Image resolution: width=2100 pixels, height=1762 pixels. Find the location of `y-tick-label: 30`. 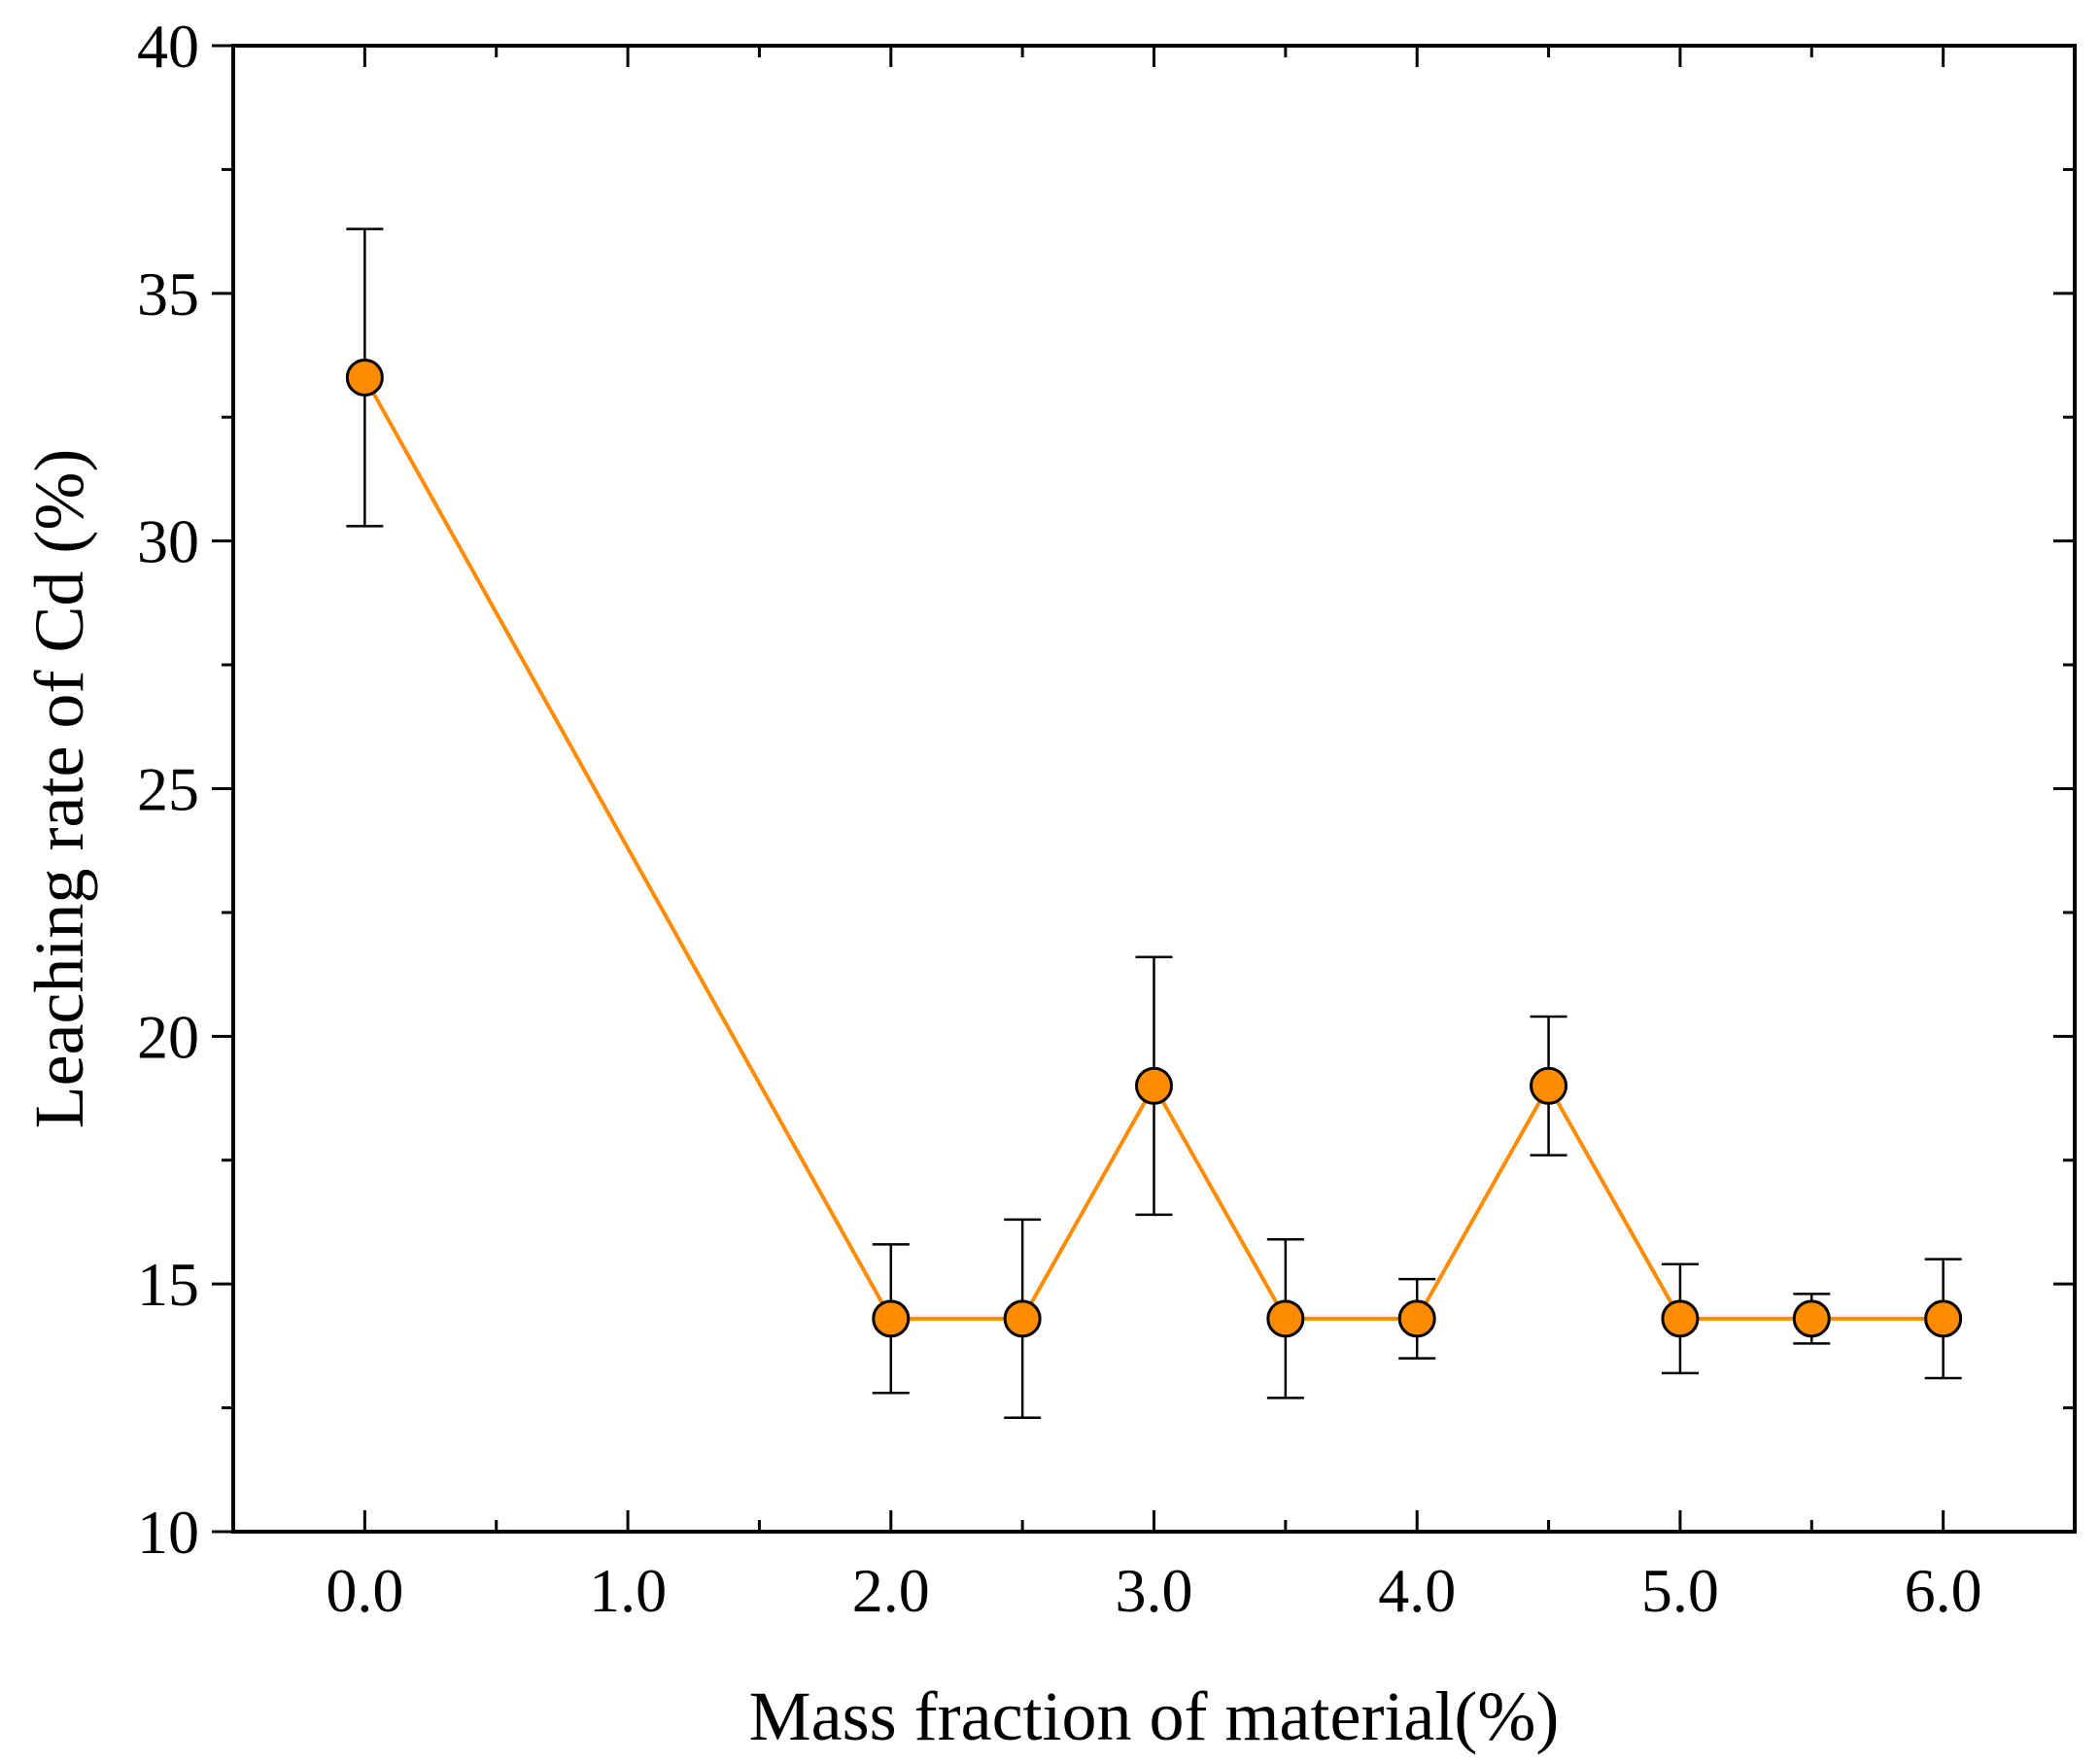

y-tick-label: 30 is located at coordinates (168, 541).